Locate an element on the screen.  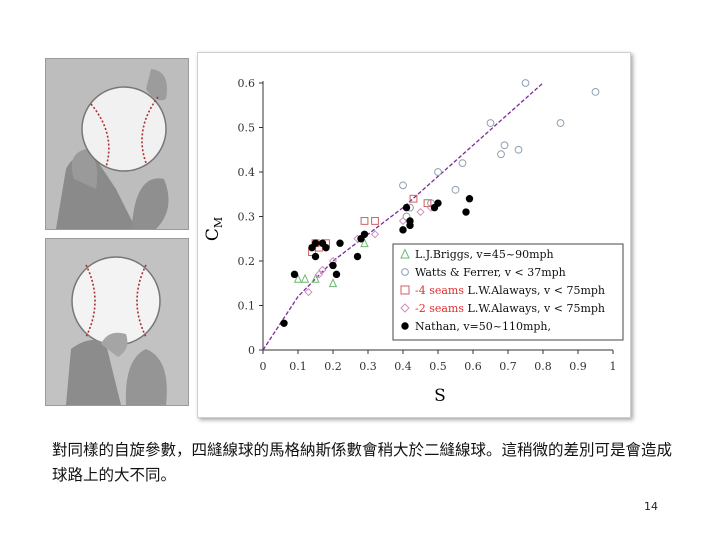
x-tick-label: 0.5 is located at coordinates (438, 366).